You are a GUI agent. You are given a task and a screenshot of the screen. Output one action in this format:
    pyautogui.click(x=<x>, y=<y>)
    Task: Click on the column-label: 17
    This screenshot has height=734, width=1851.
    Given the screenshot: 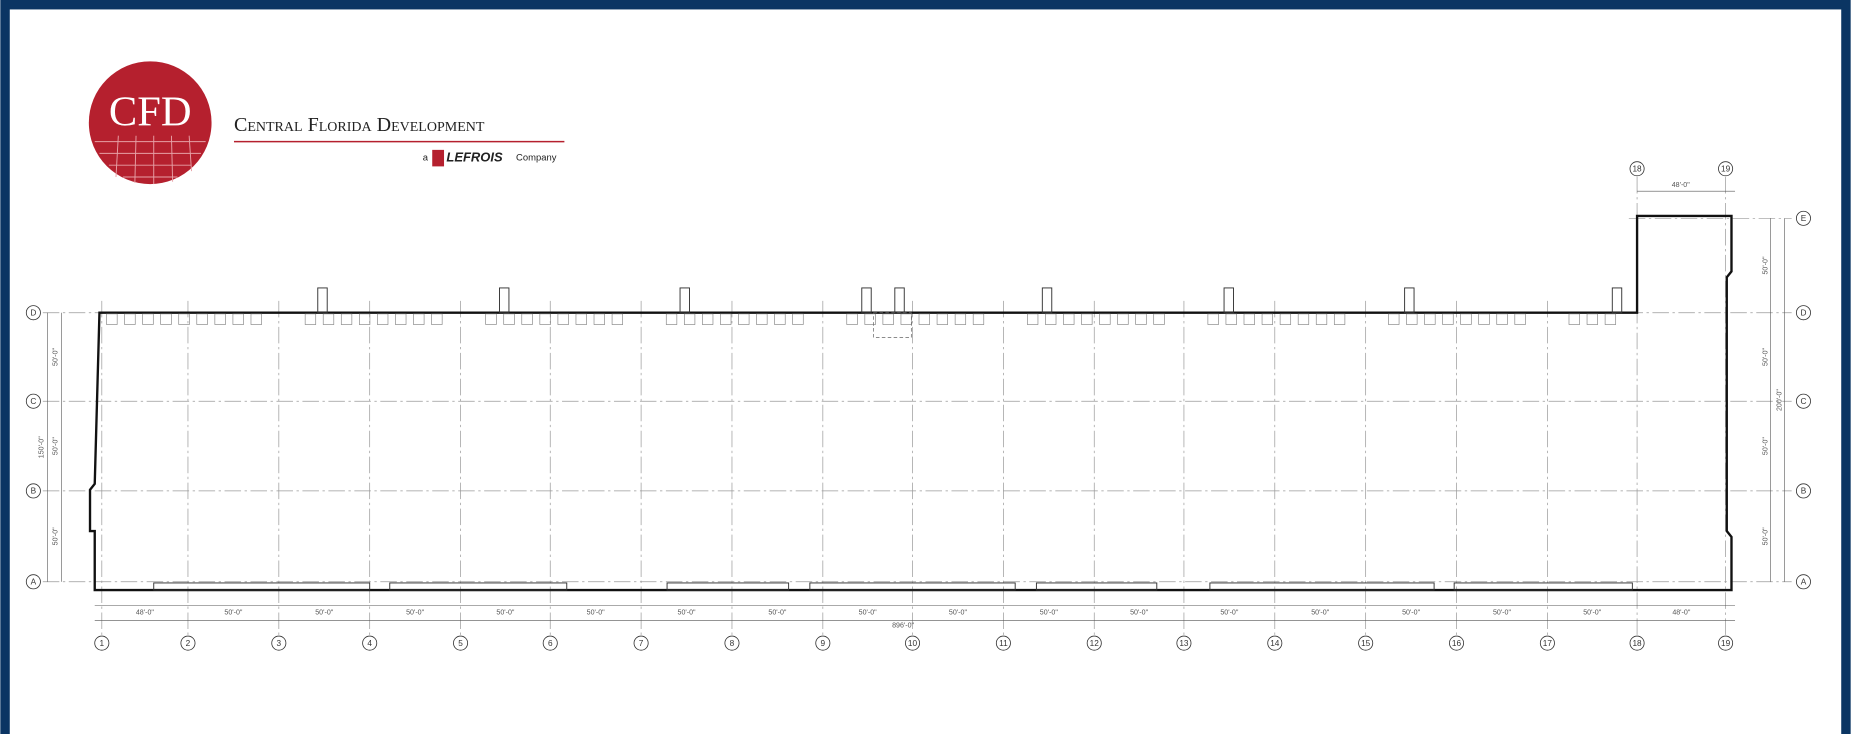 What is the action you would take?
    pyautogui.click(x=1548, y=643)
    